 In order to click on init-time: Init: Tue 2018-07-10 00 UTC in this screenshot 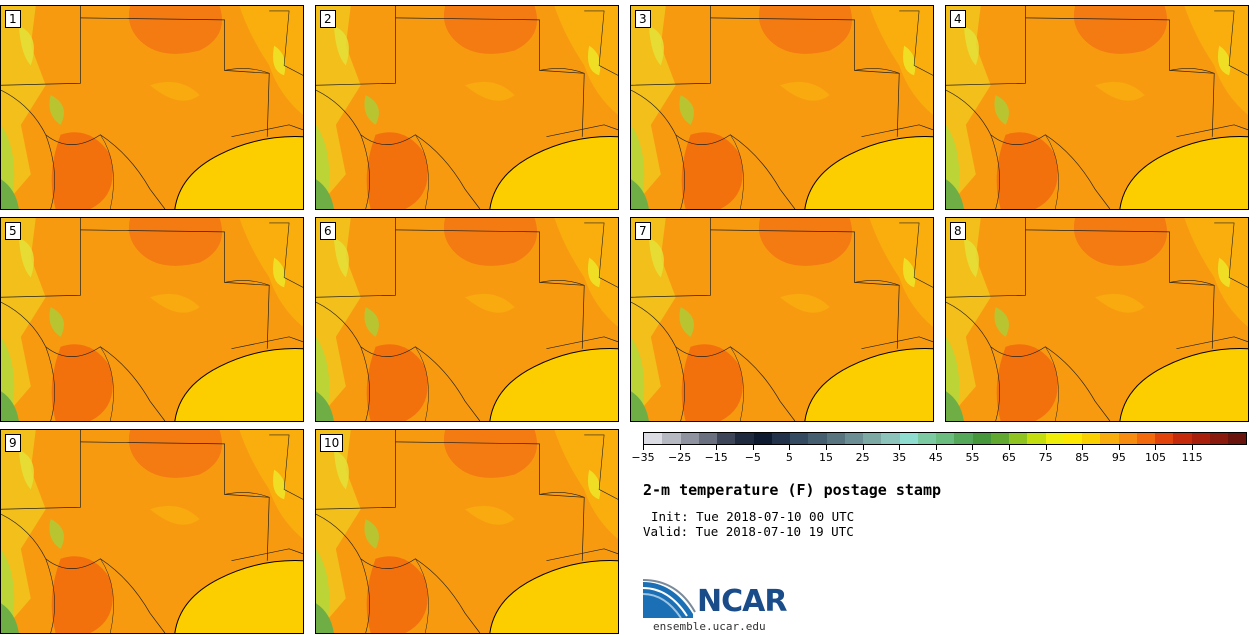, I will do `click(753, 516)`.